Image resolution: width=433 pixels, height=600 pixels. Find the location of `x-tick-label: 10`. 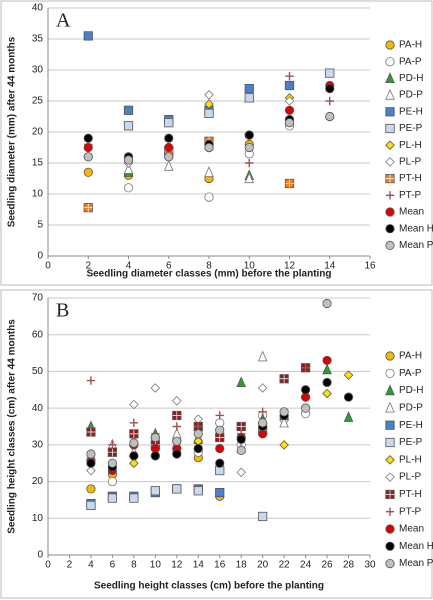

x-tick-label: 10 is located at coordinates (250, 266).